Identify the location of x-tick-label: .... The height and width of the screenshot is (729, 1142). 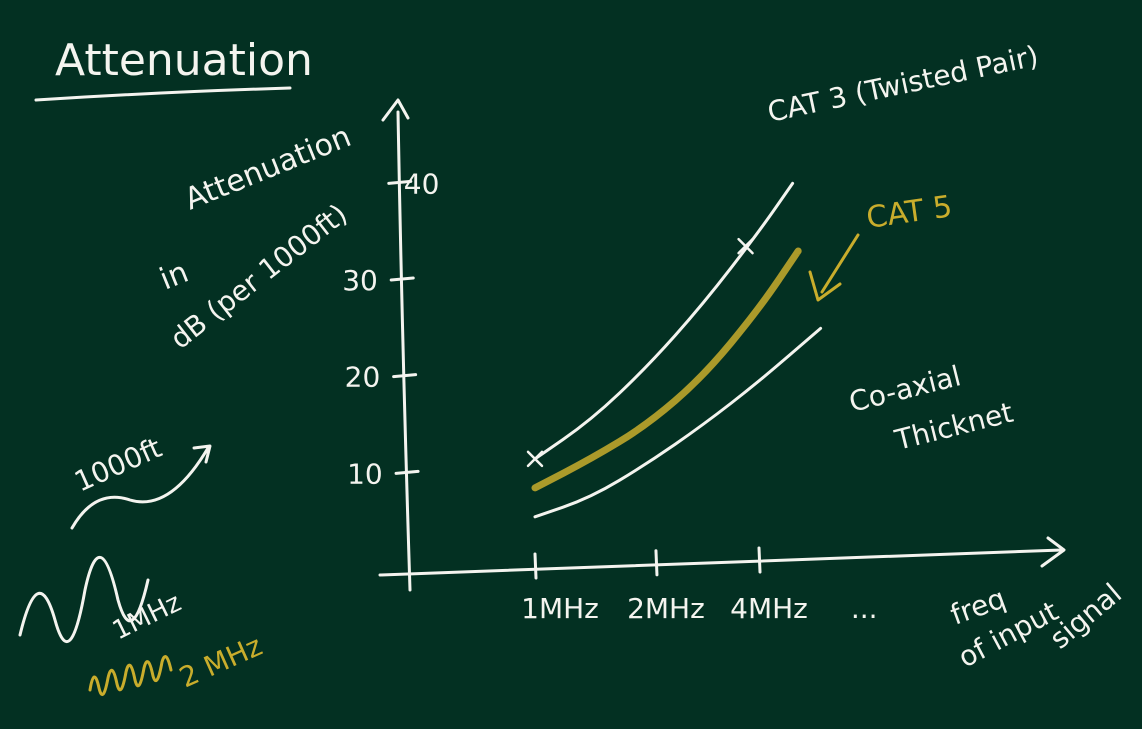
(864, 608).